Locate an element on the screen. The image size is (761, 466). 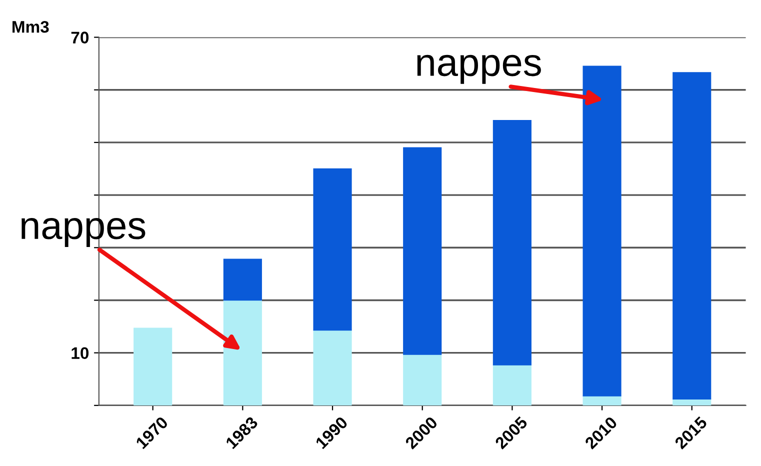
y-axis-title: Mm3 is located at coordinates (30, 26).